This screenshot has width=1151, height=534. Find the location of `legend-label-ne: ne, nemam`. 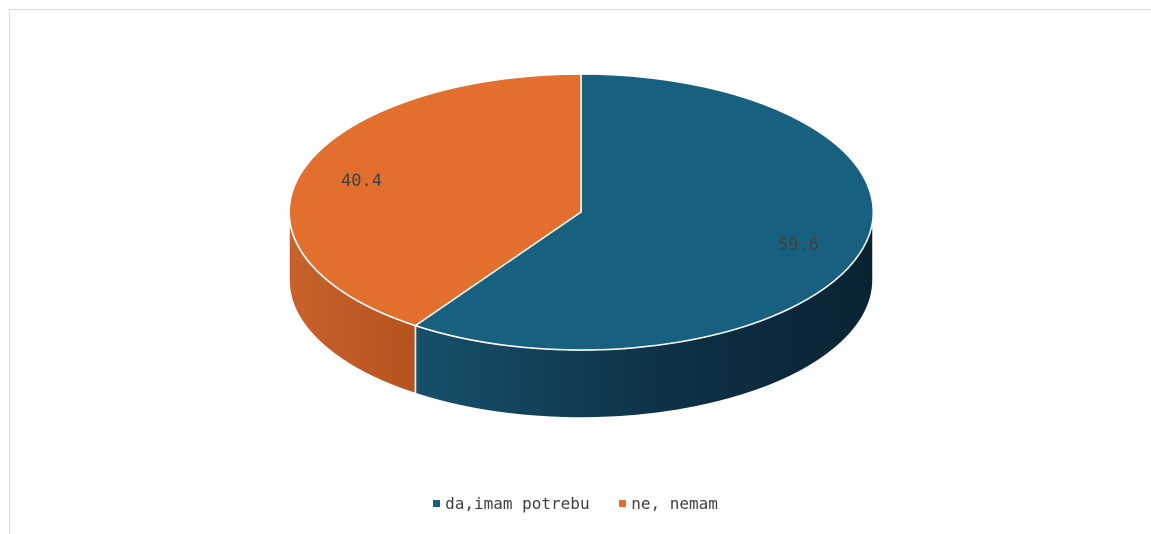

legend-label-ne: ne, nemam is located at coordinates (674, 503).